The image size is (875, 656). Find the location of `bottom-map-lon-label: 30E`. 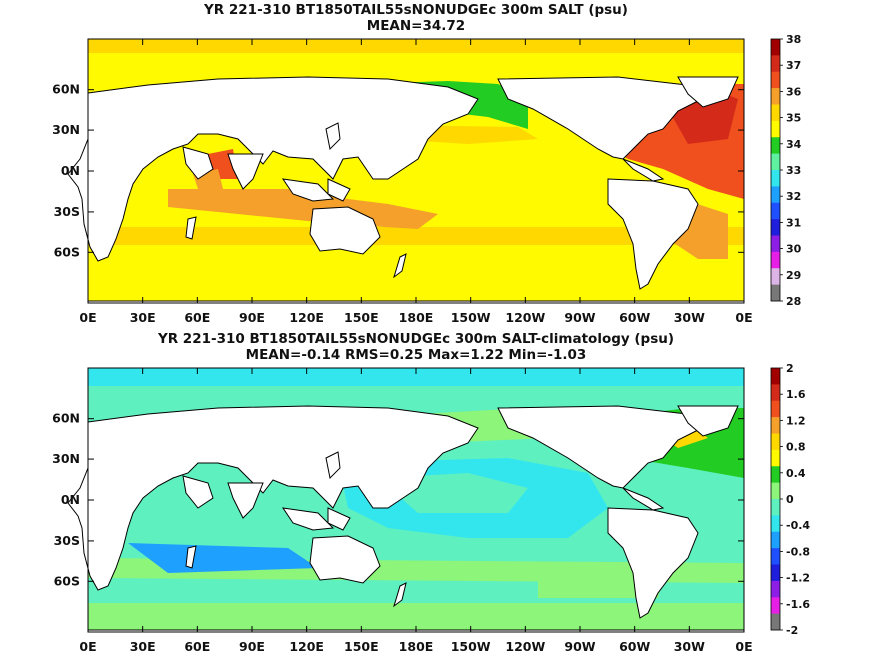

bottom-map-lon-label: 30E is located at coordinates (143, 646).